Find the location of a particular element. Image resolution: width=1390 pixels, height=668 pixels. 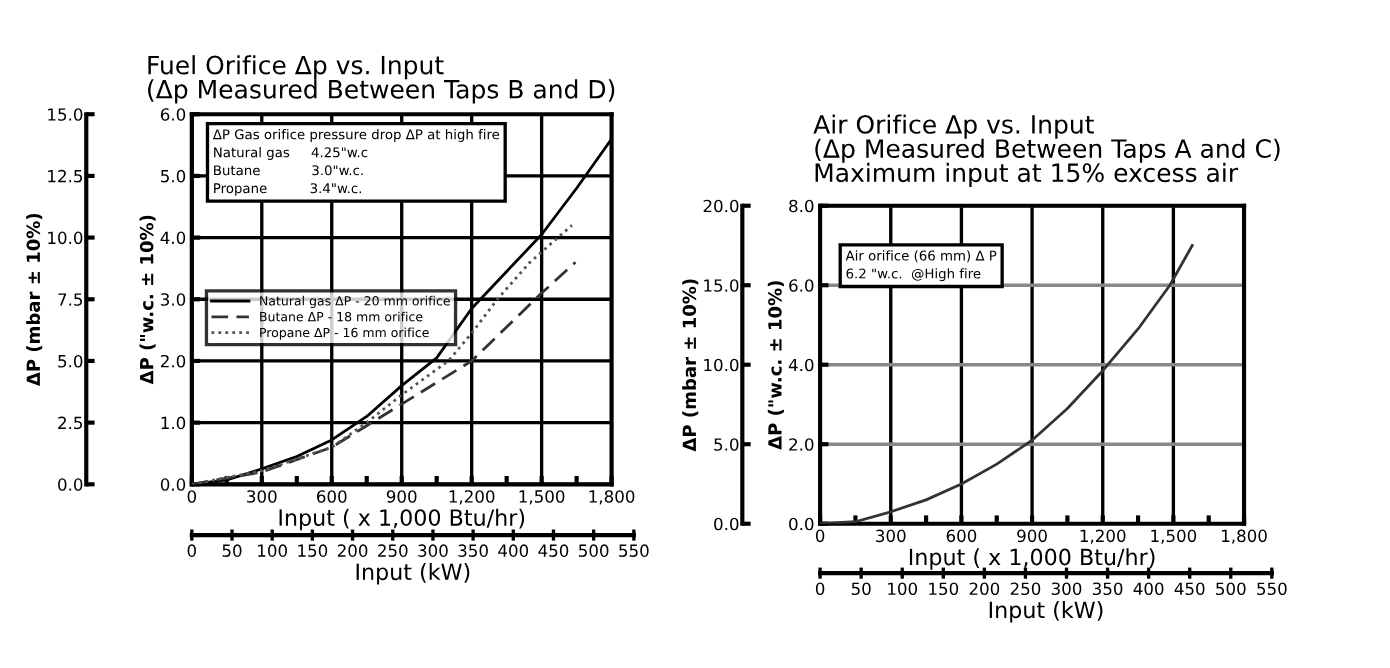

line-series is located at coordinates (1007, 384).